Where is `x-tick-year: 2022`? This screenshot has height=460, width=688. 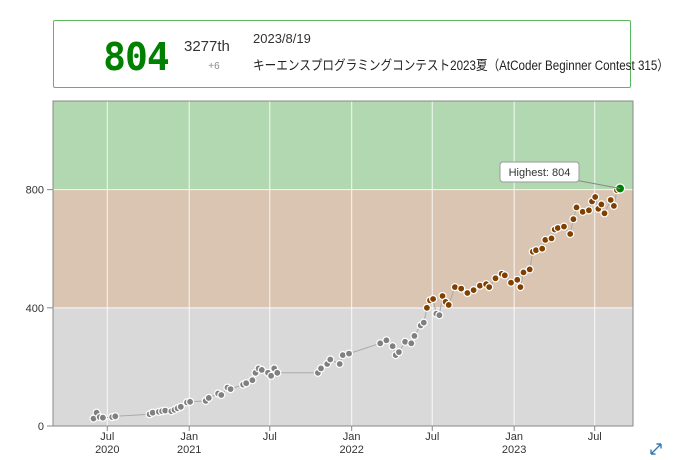 x-tick-year: 2022 is located at coordinates (351, 450).